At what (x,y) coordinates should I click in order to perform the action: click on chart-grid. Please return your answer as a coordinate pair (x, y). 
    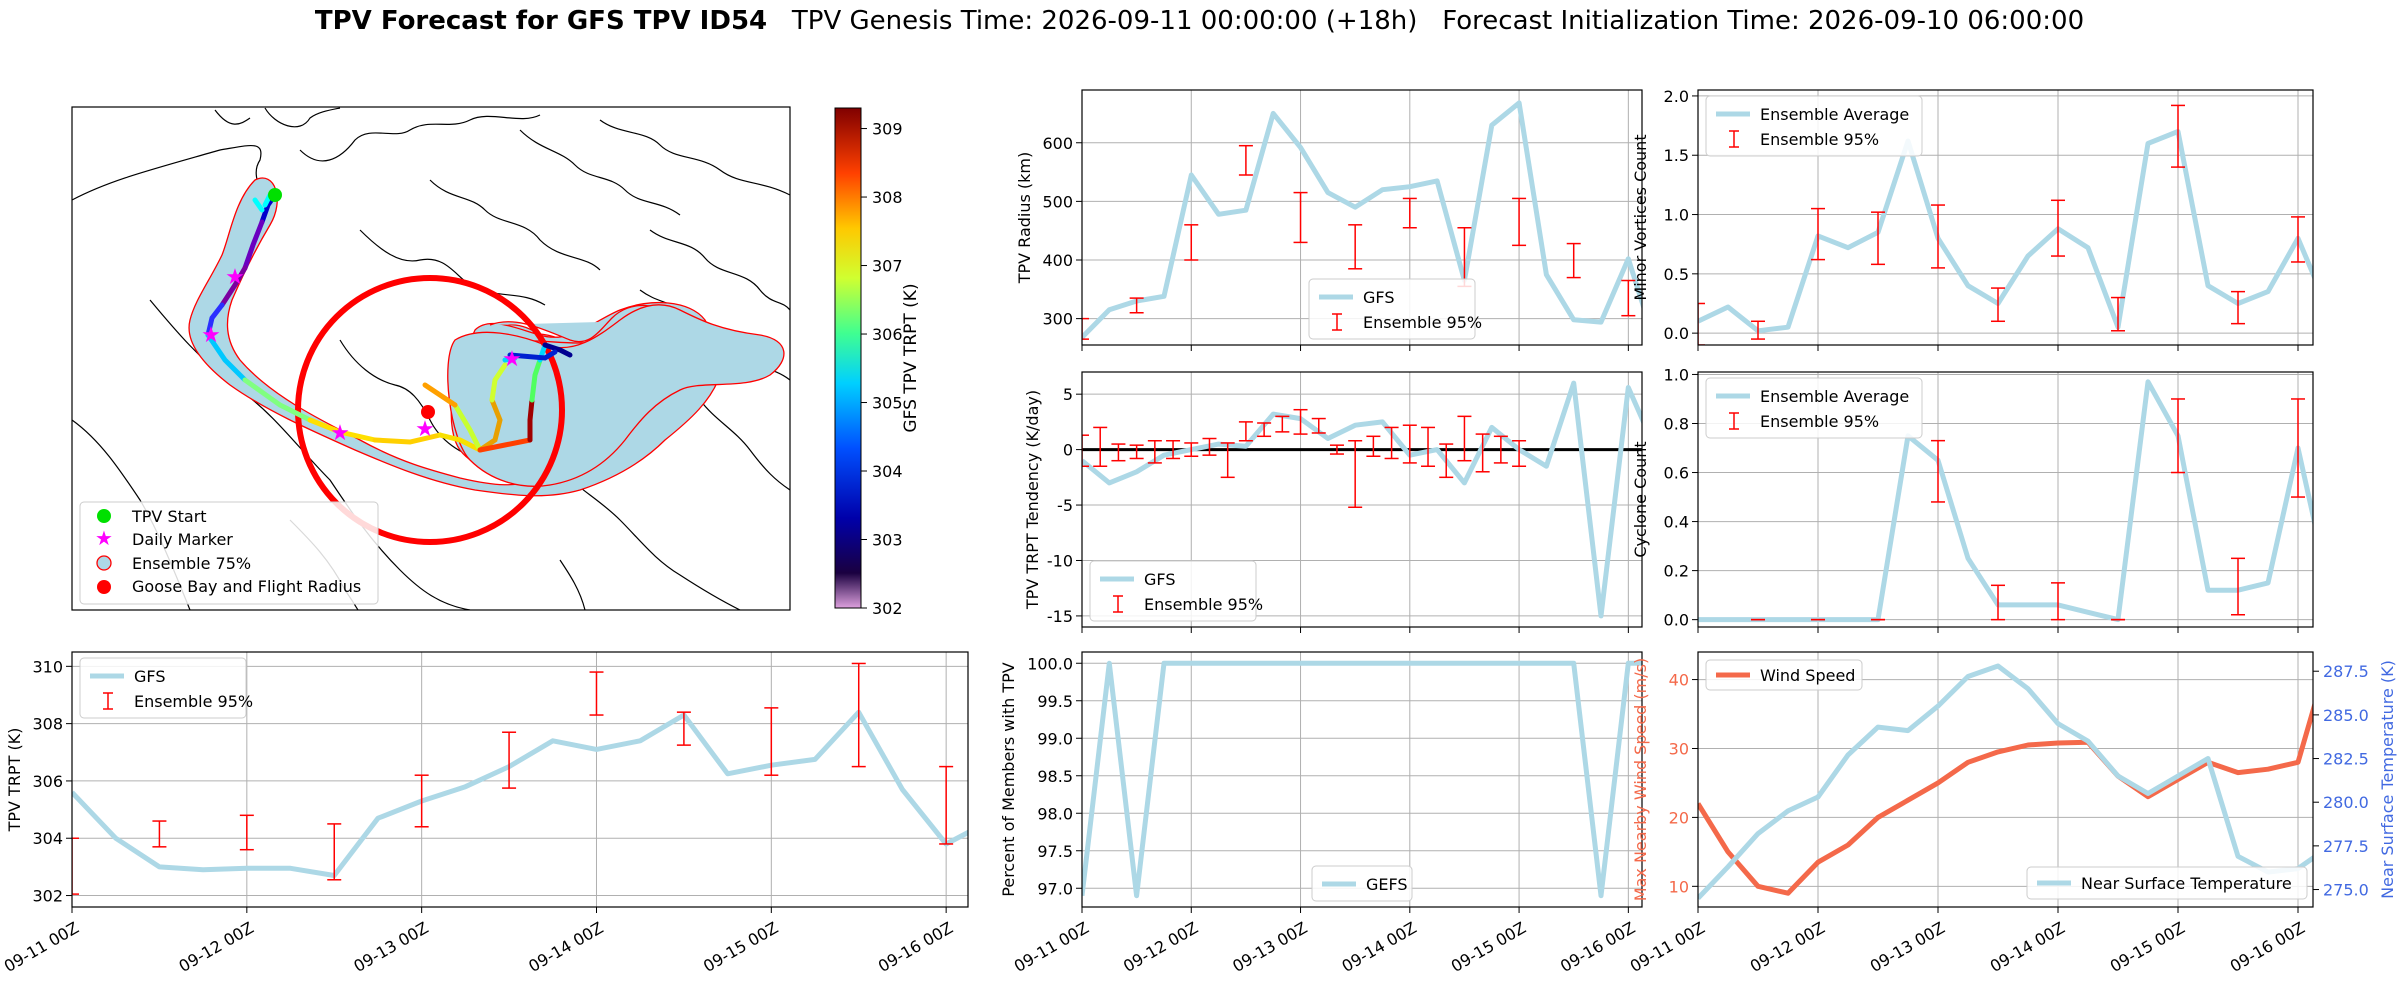
    Looking at the image, I should click on (2005, 499).